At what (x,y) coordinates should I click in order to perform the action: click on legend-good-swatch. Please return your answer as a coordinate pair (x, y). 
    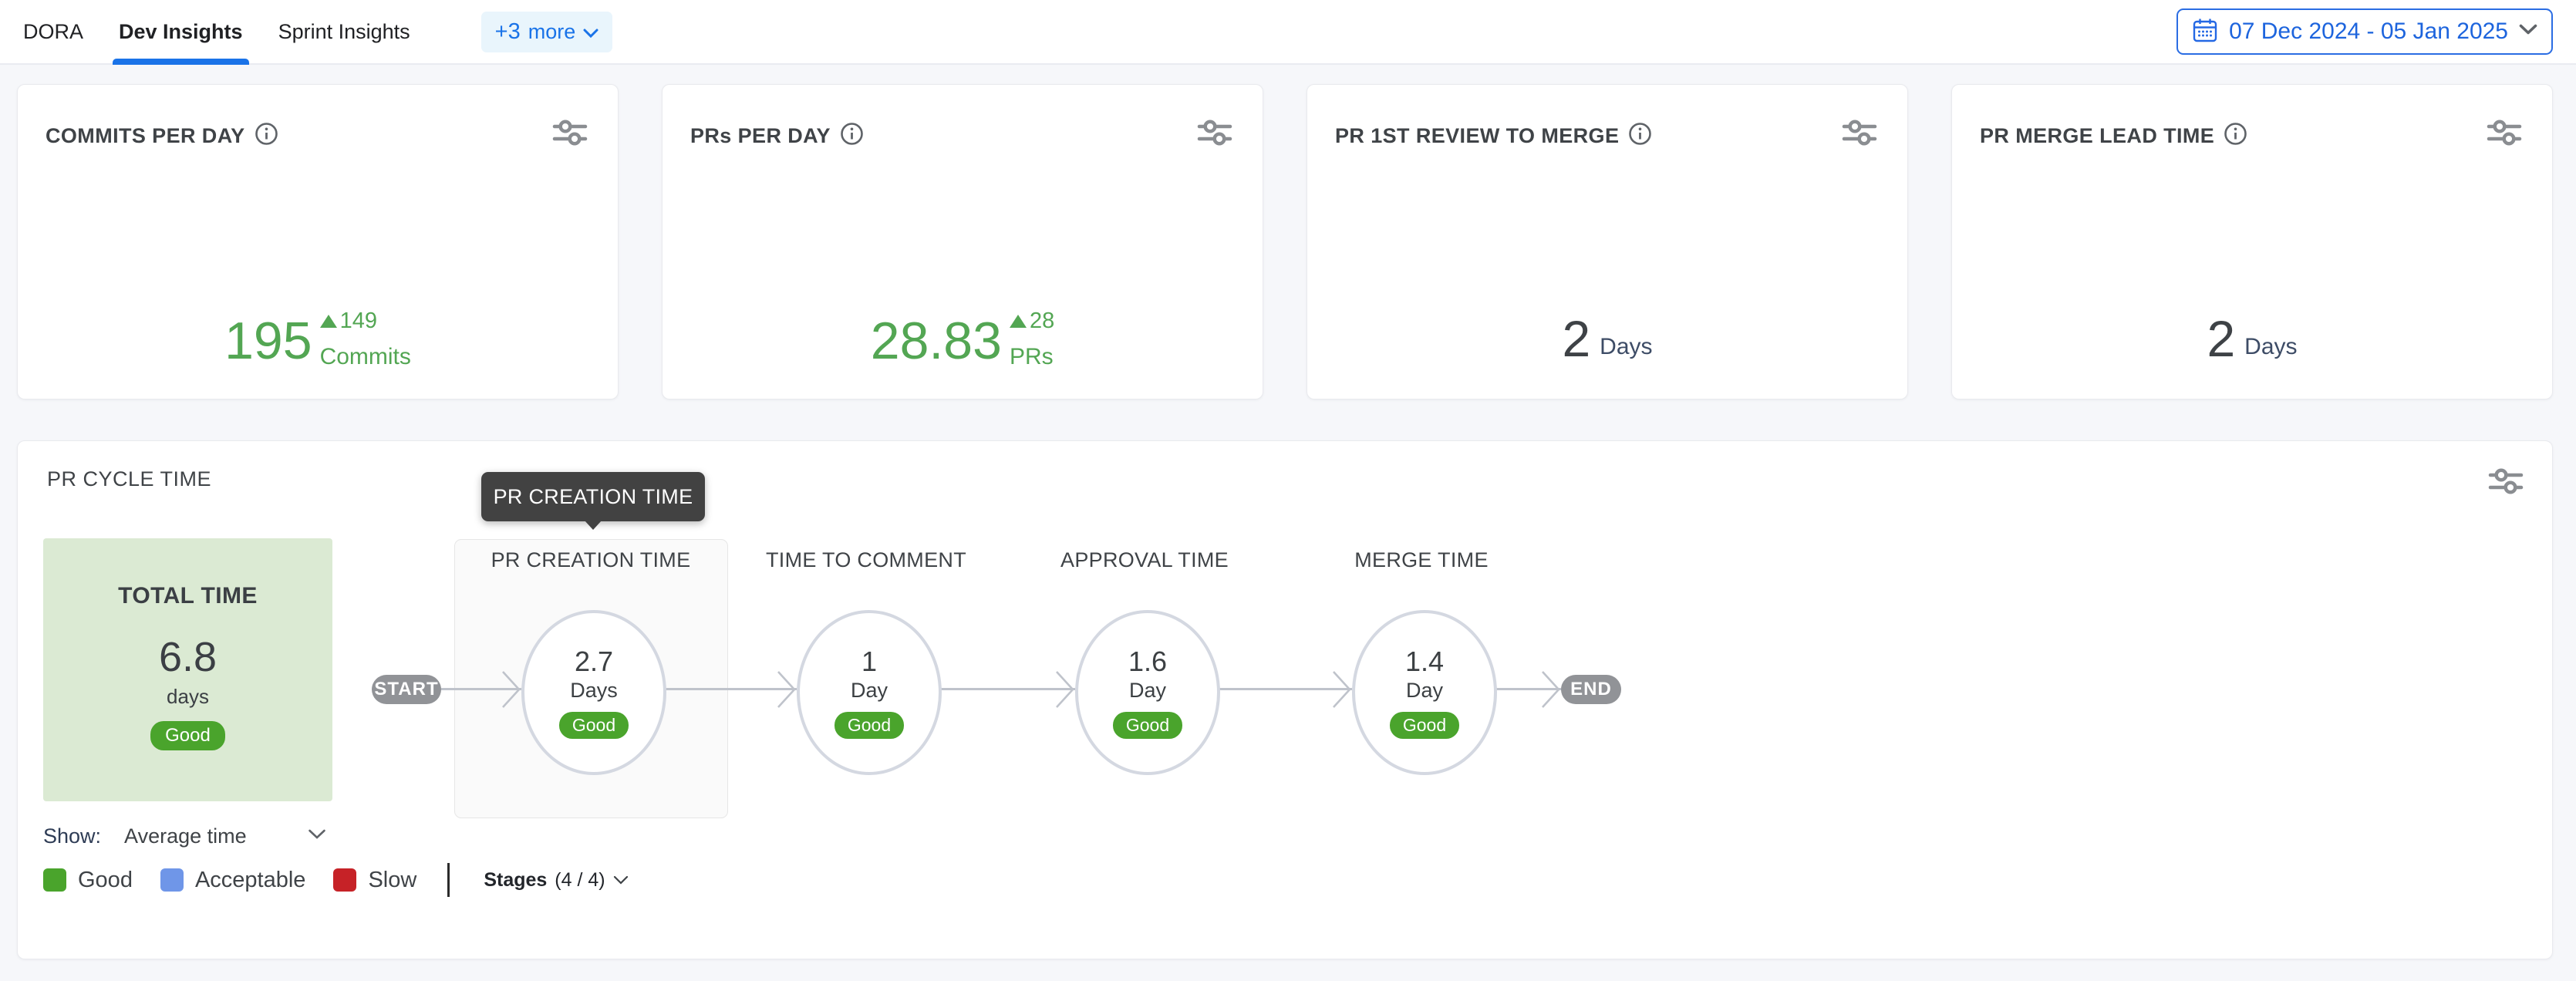
    Looking at the image, I should click on (54, 880).